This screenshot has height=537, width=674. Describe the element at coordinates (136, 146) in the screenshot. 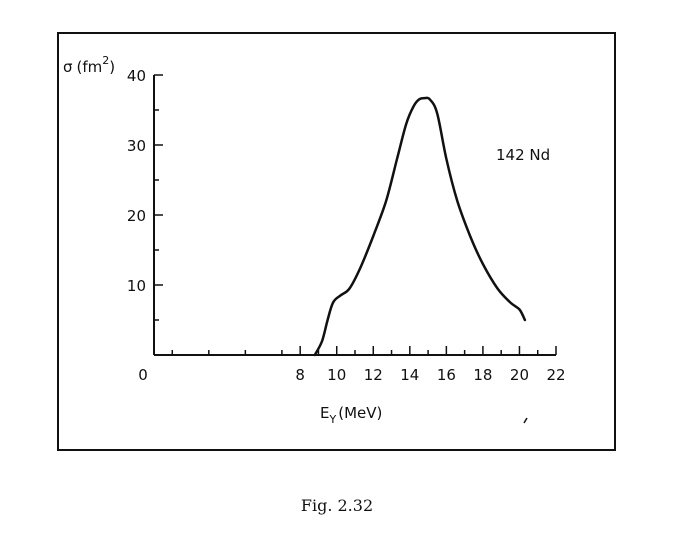

I see `y-tick-label: 30` at that location.